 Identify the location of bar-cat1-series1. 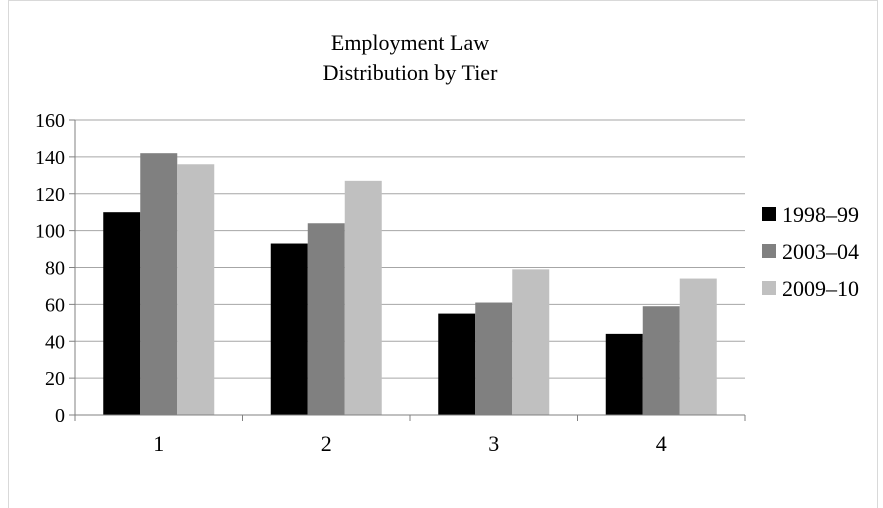
(122, 313).